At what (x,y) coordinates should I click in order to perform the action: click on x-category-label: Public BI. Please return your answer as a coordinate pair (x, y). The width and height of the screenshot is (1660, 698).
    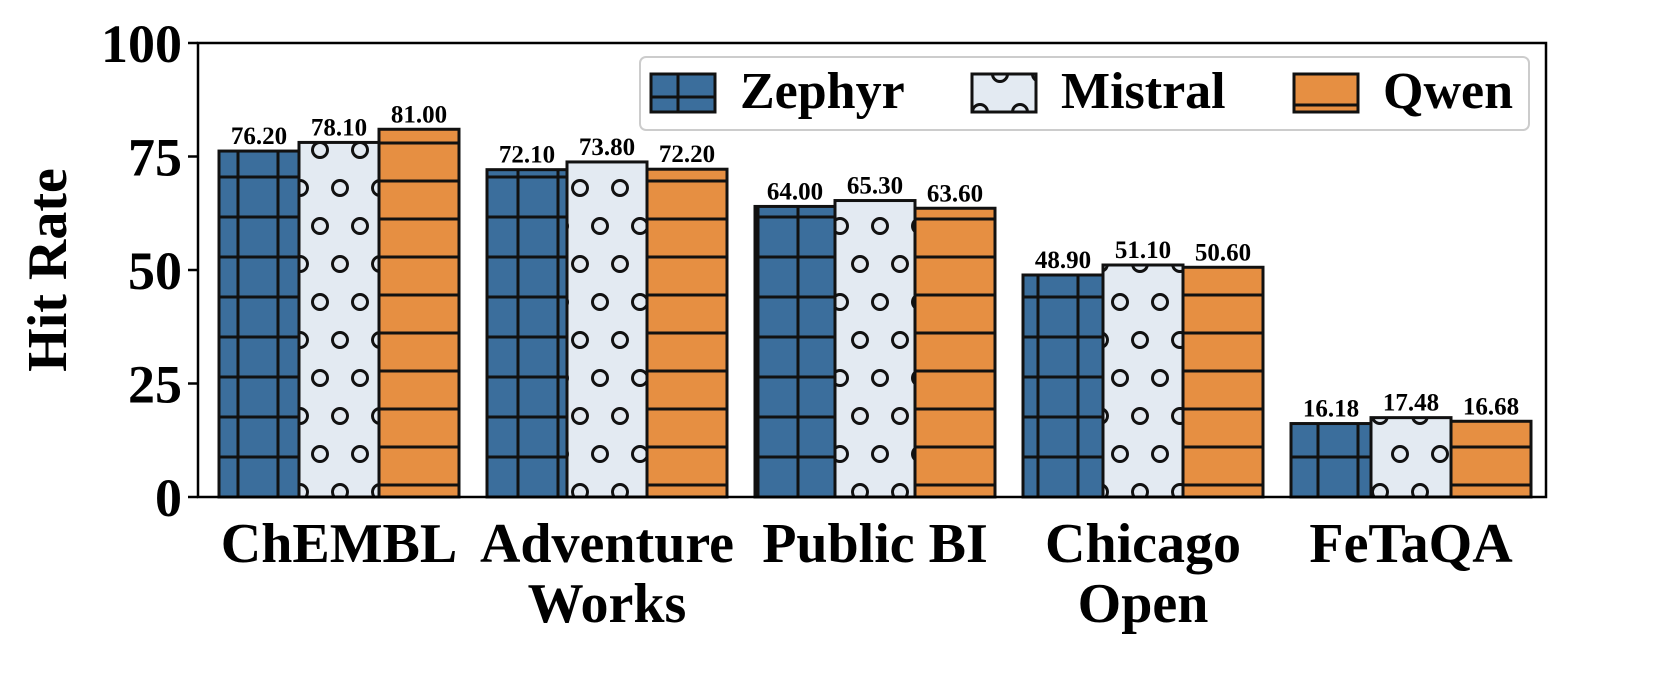
    Looking at the image, I should click on (875, 544).